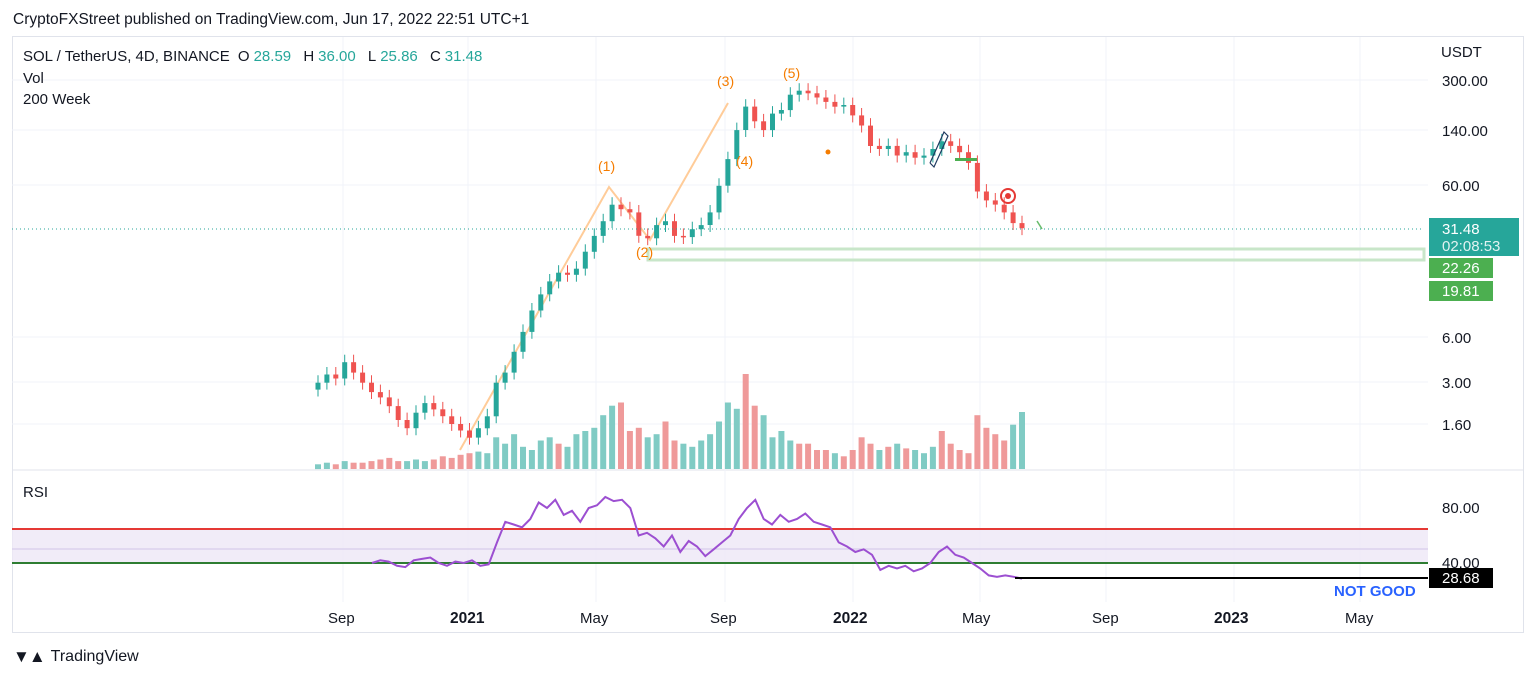  Describe the element at coordinates (1465, 131) in the screenshot. I see `y-tick: 140.00` at that location.